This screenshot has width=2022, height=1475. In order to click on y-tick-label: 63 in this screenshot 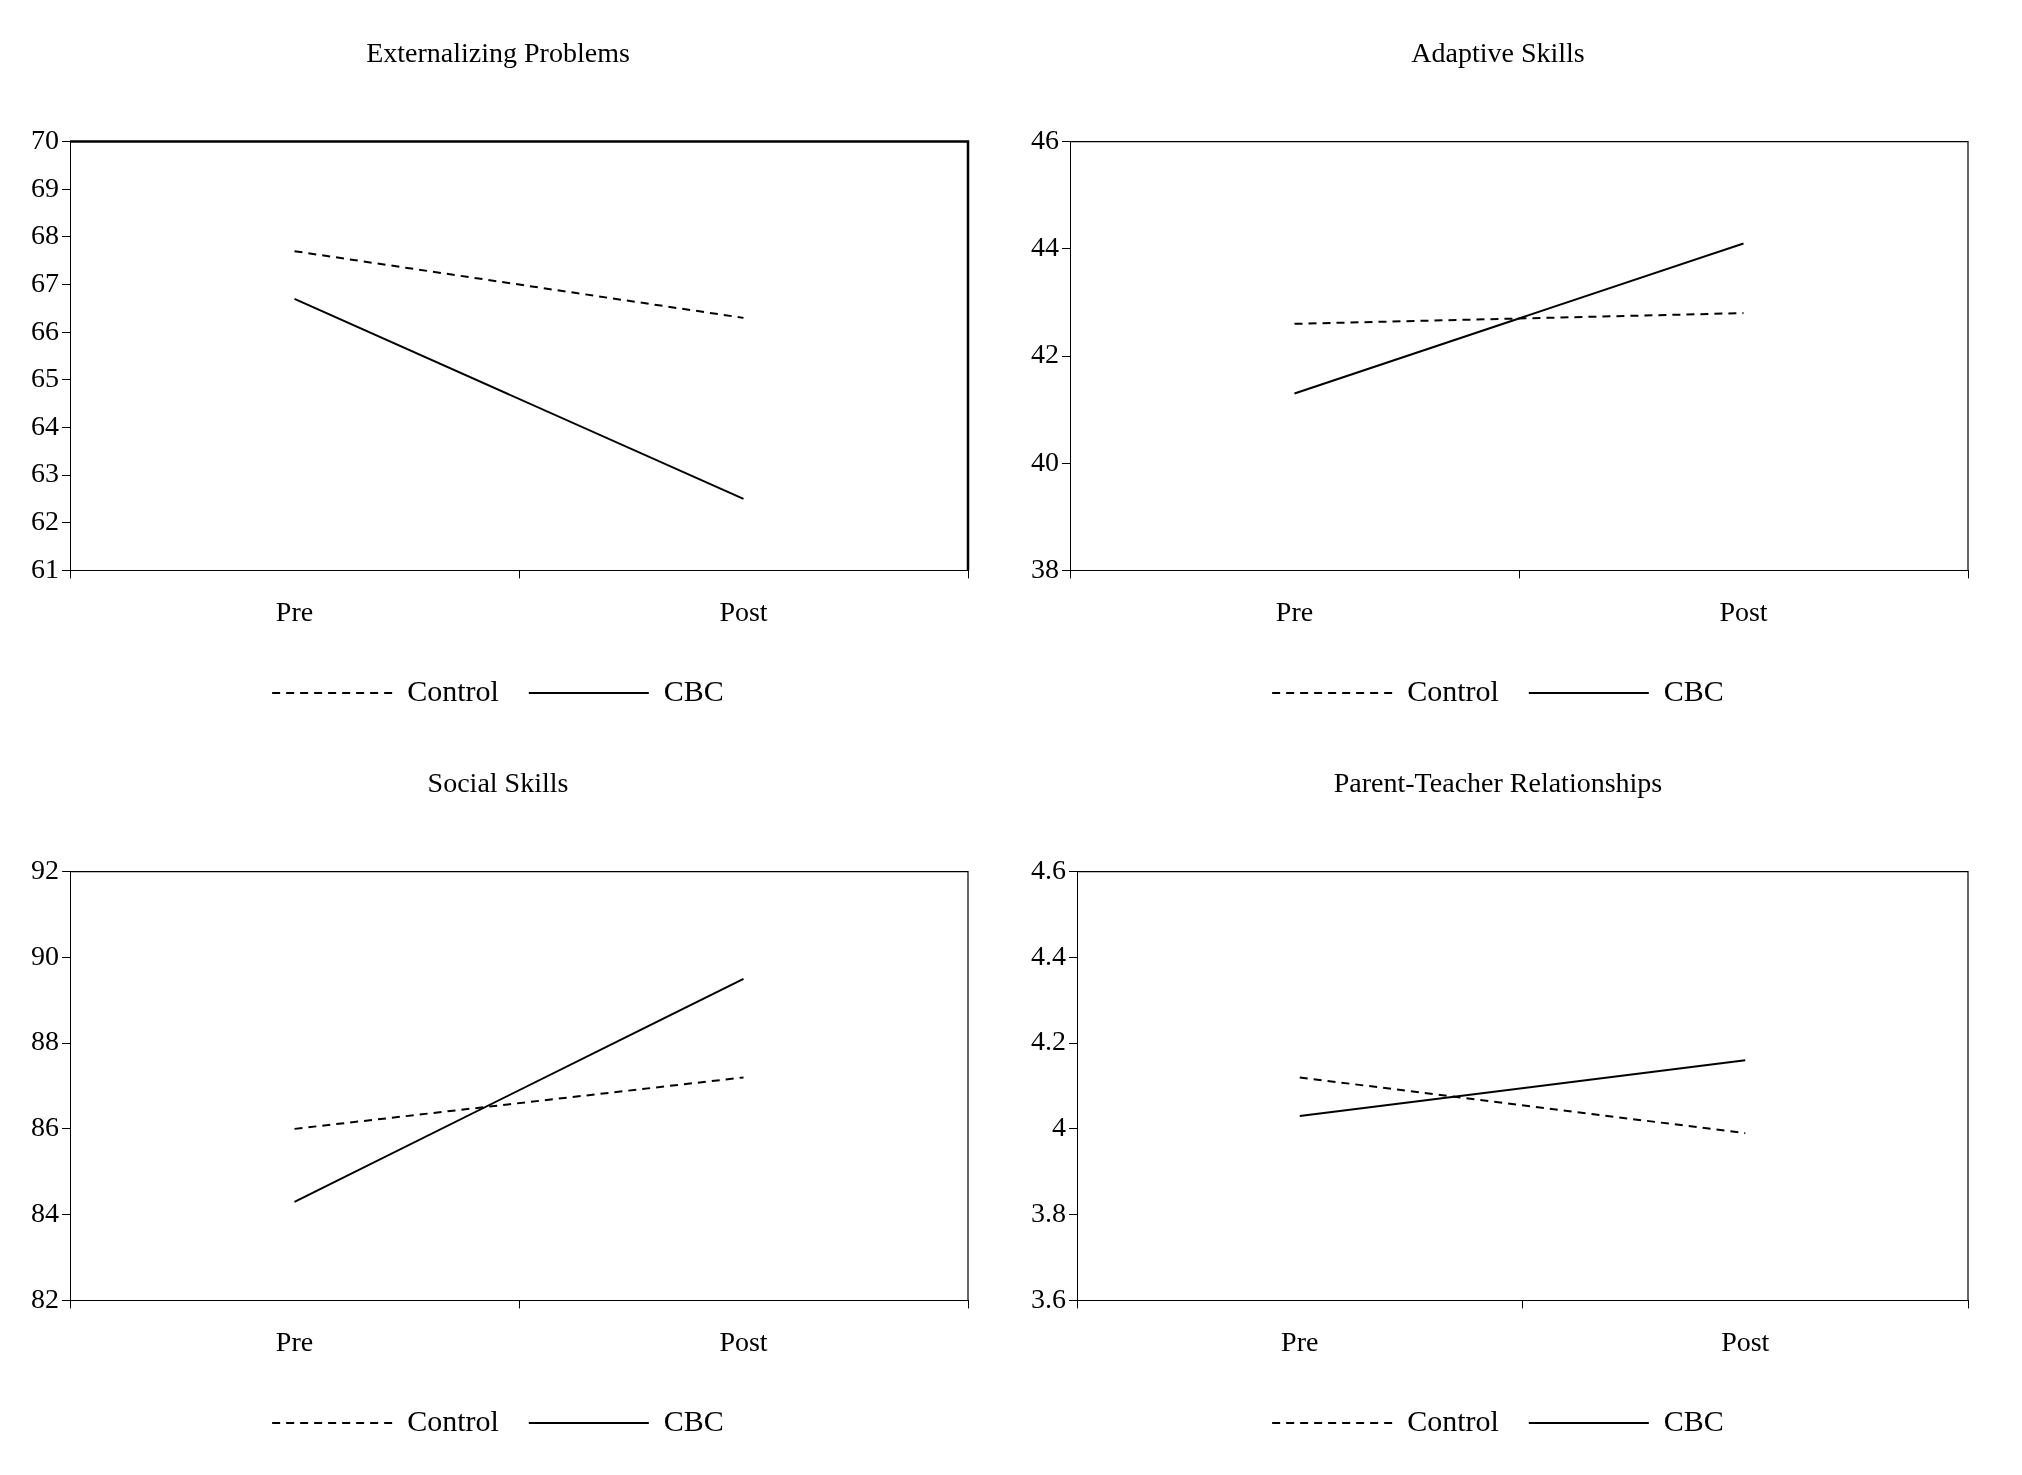, I will do `click(45, 473)`.